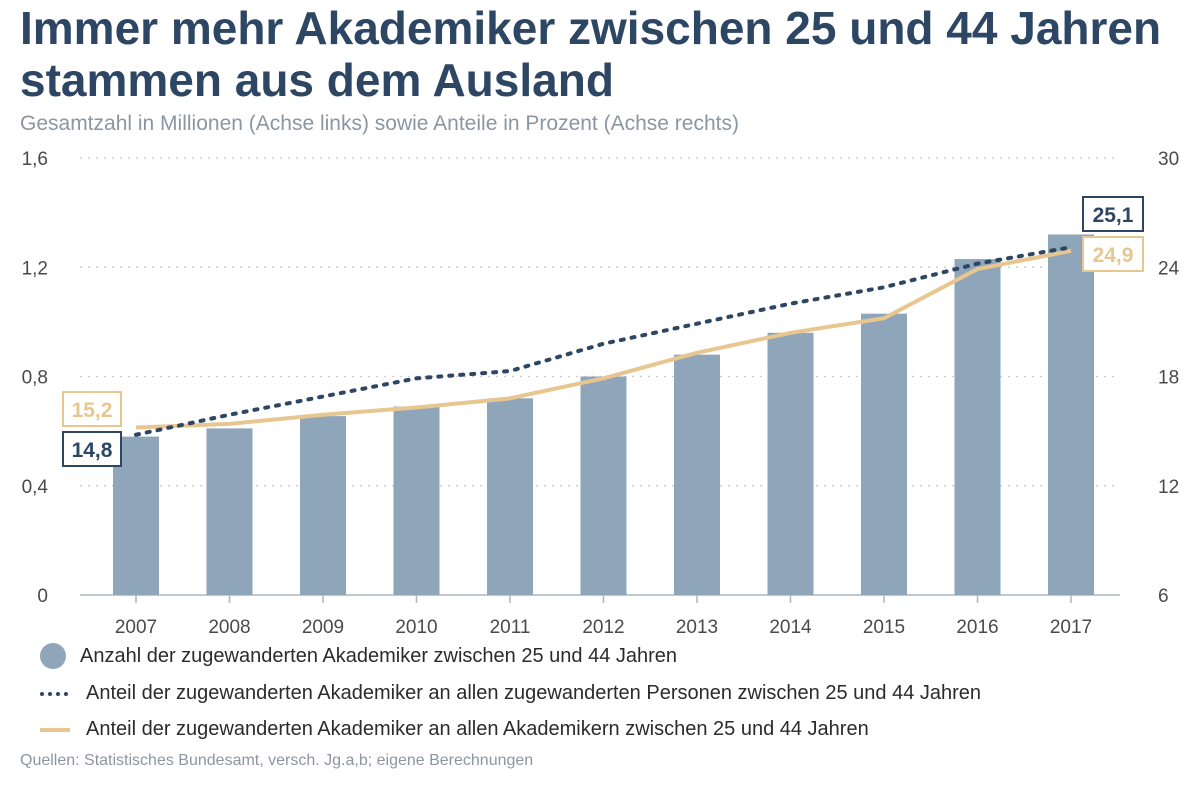 The image size is (1200, 800). What do you see at coordinates (35, 159) in the screenshot?
I see `y-left-tick-label: 1,6` at bounding box center [35, 159].